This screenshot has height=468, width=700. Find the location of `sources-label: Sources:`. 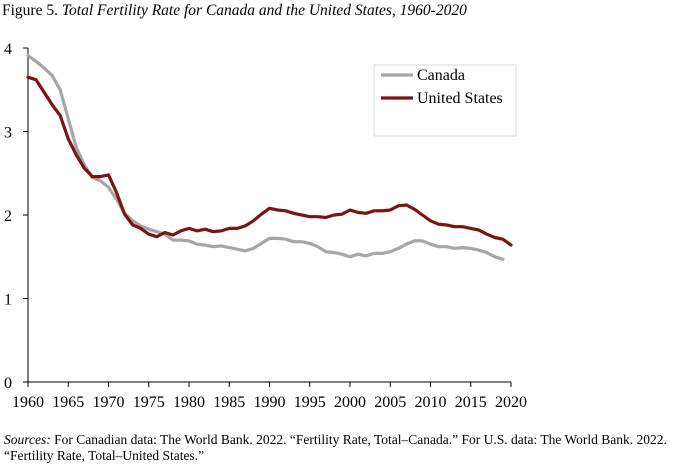

sources-label: Sources: is located at coordinates (27, 439).